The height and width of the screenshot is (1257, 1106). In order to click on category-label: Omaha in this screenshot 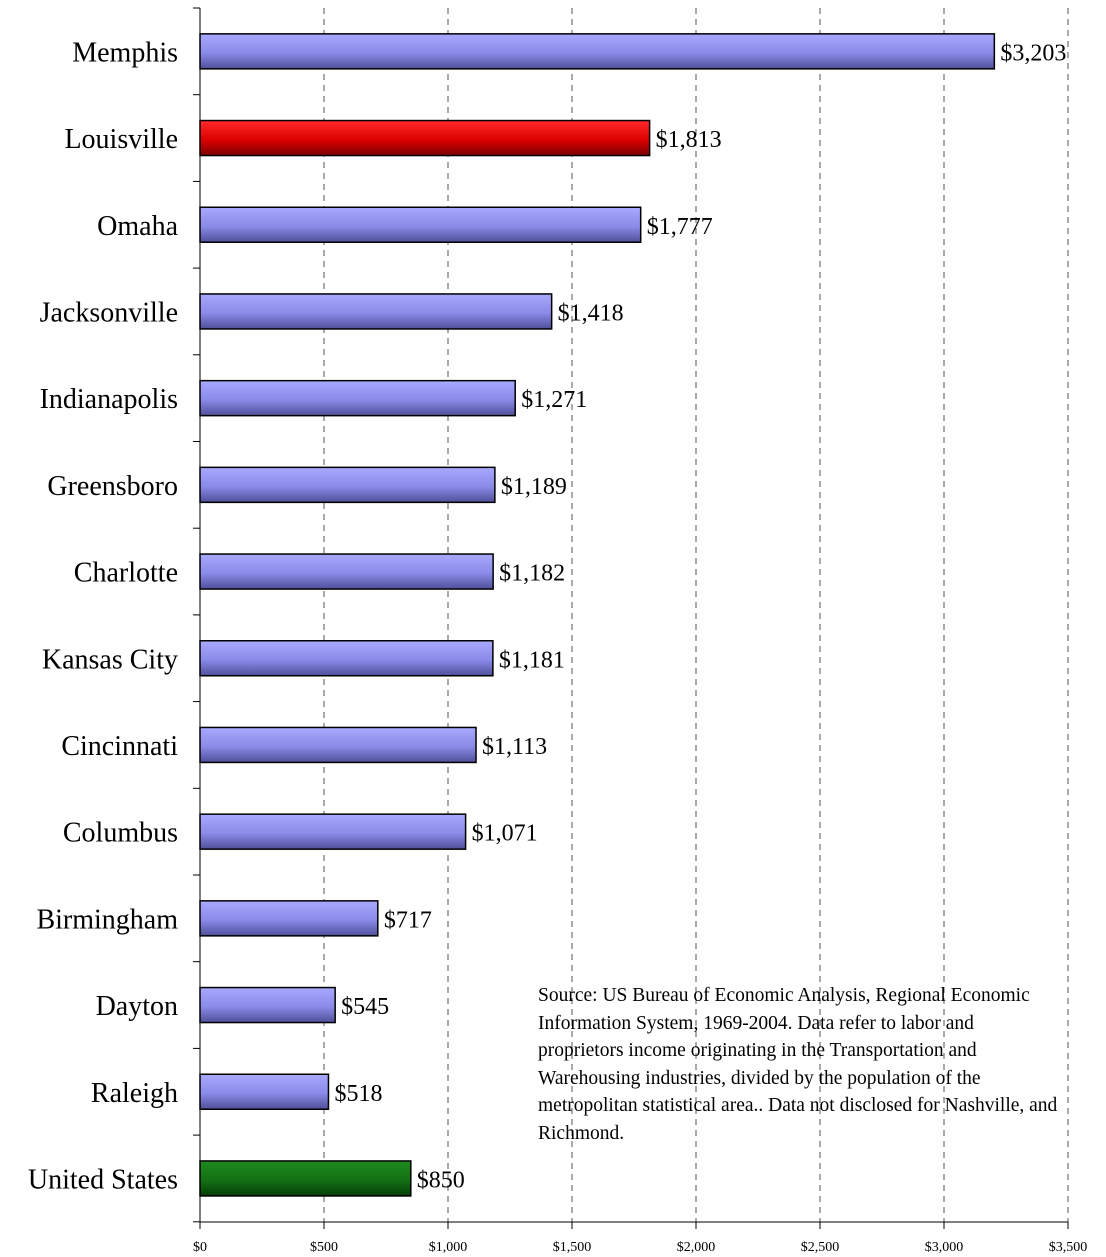, I will do `click(137, 226)`.